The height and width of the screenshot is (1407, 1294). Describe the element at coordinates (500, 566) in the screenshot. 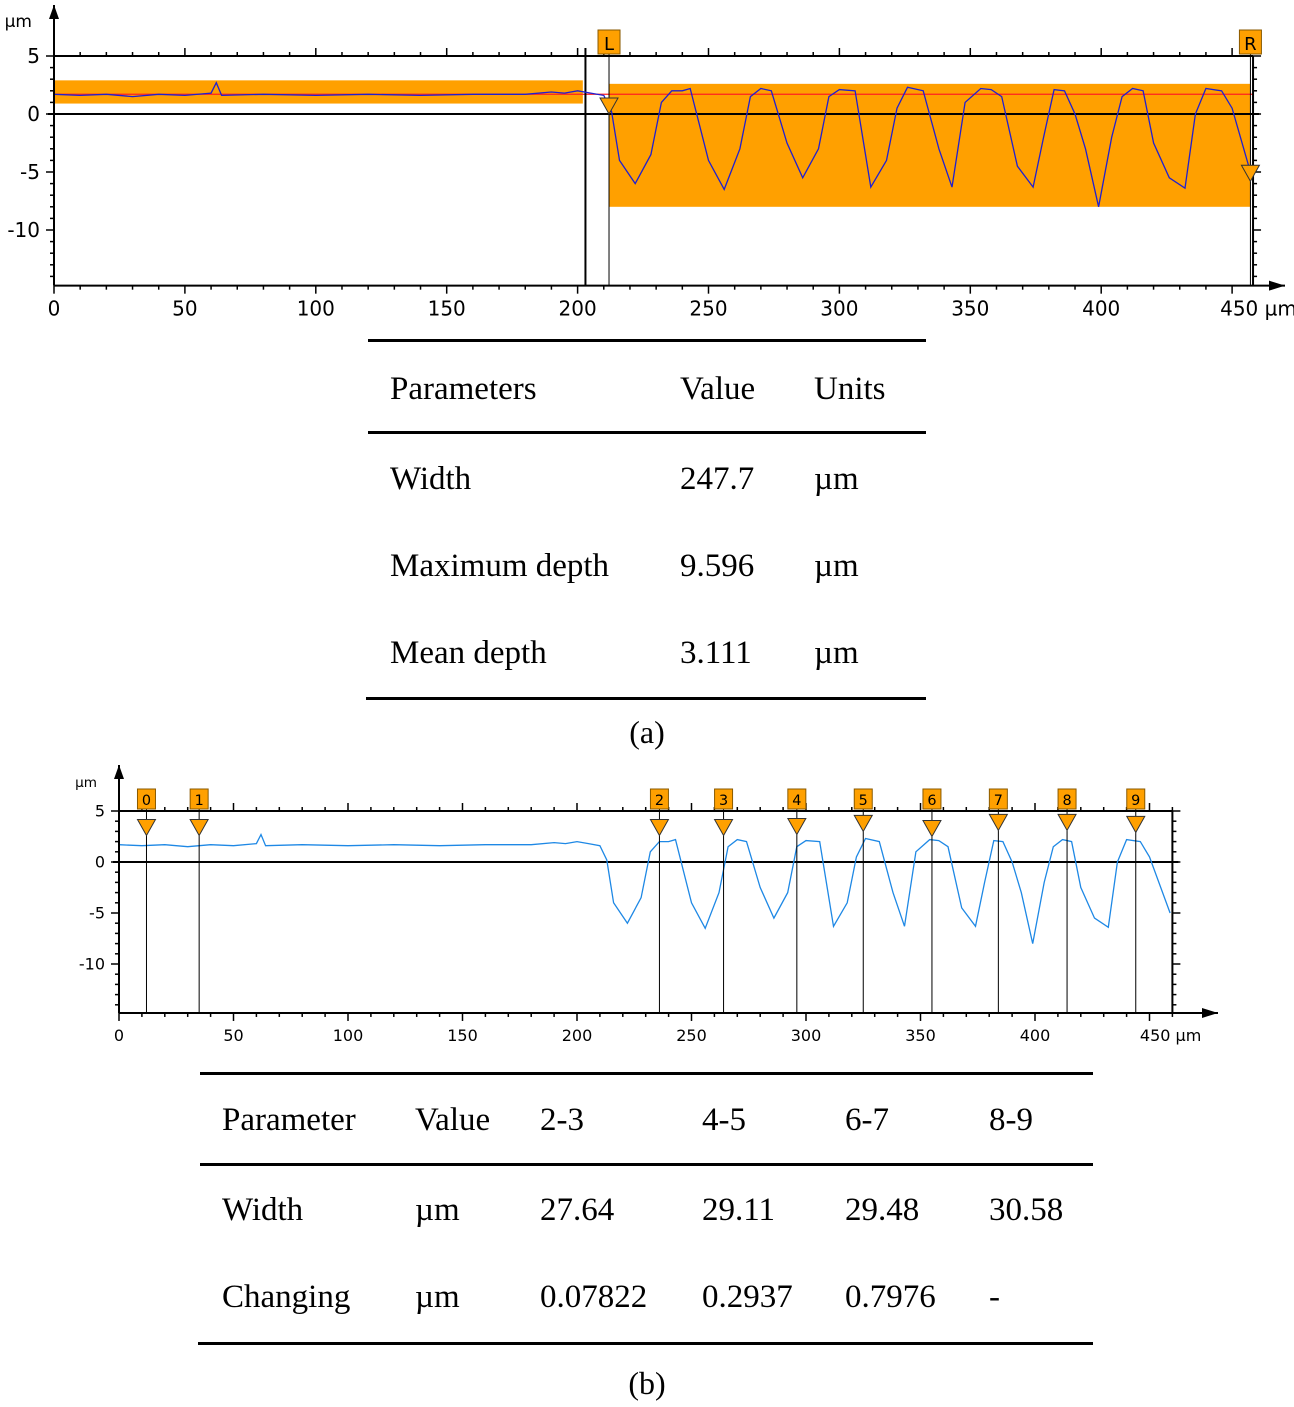

I see `row-maxdepth-label: Maximum depth` at that location.